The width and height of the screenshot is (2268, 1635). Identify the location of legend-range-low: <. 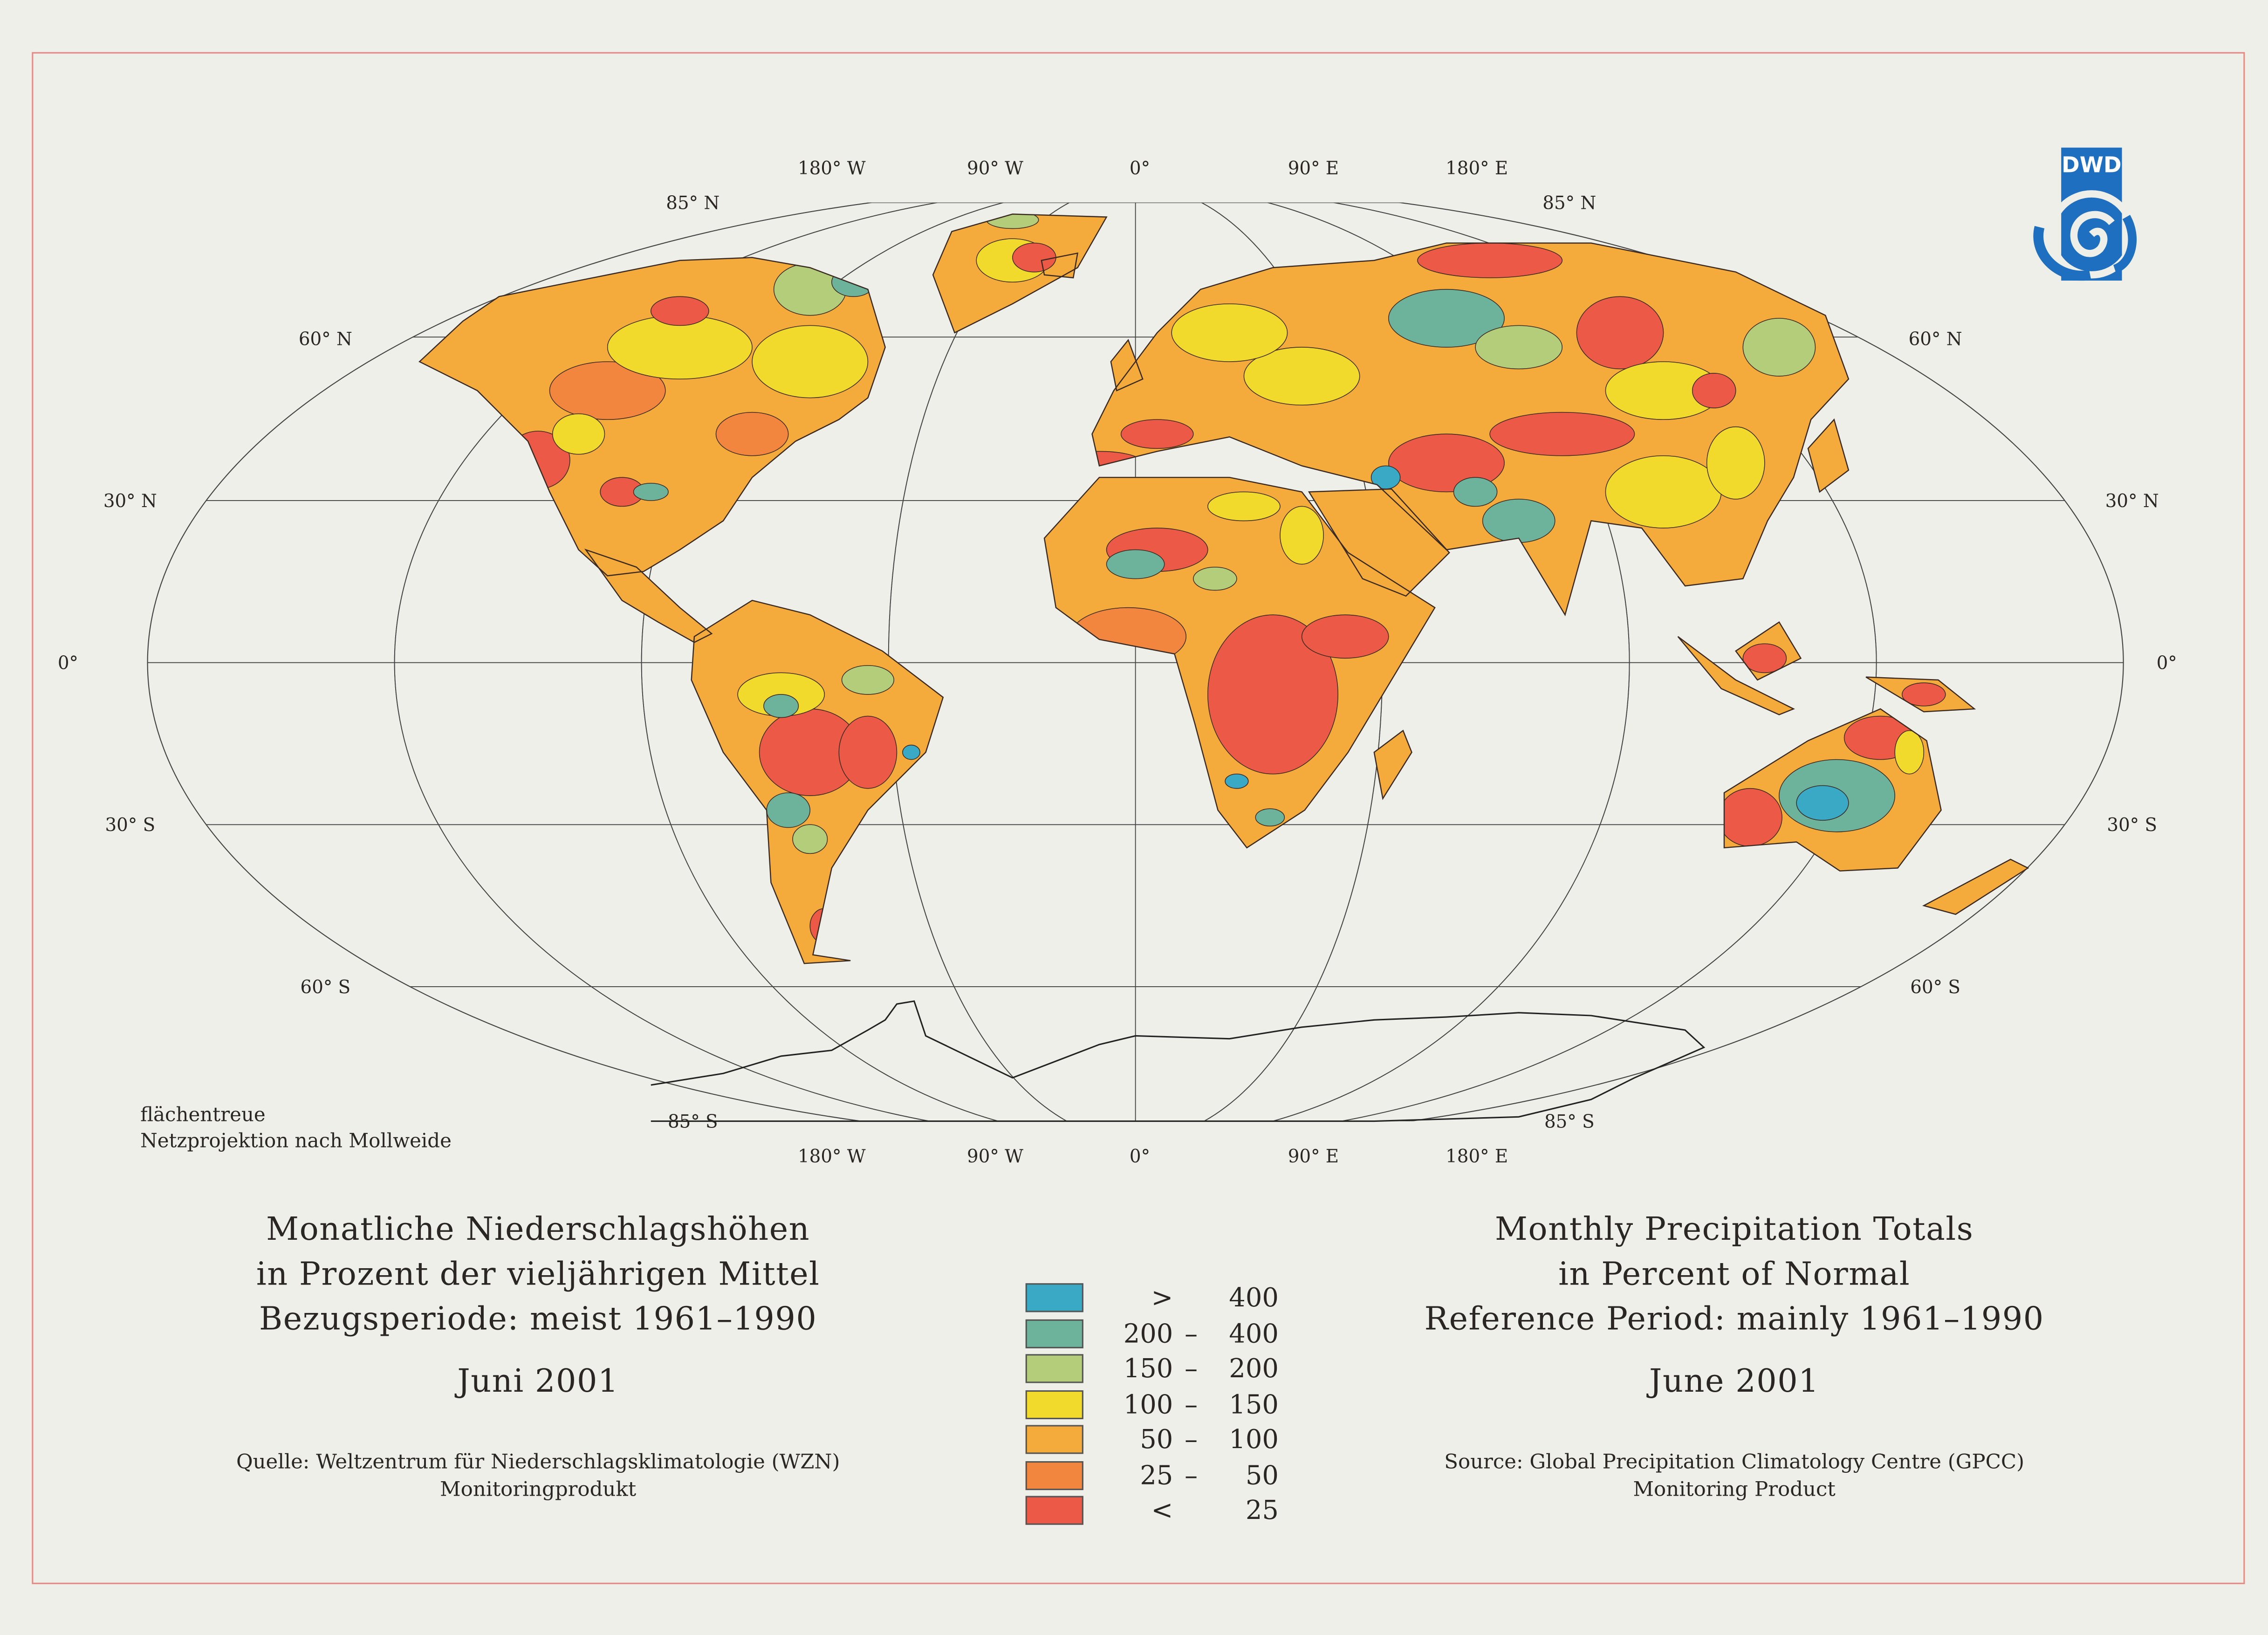
(1162, 1511).